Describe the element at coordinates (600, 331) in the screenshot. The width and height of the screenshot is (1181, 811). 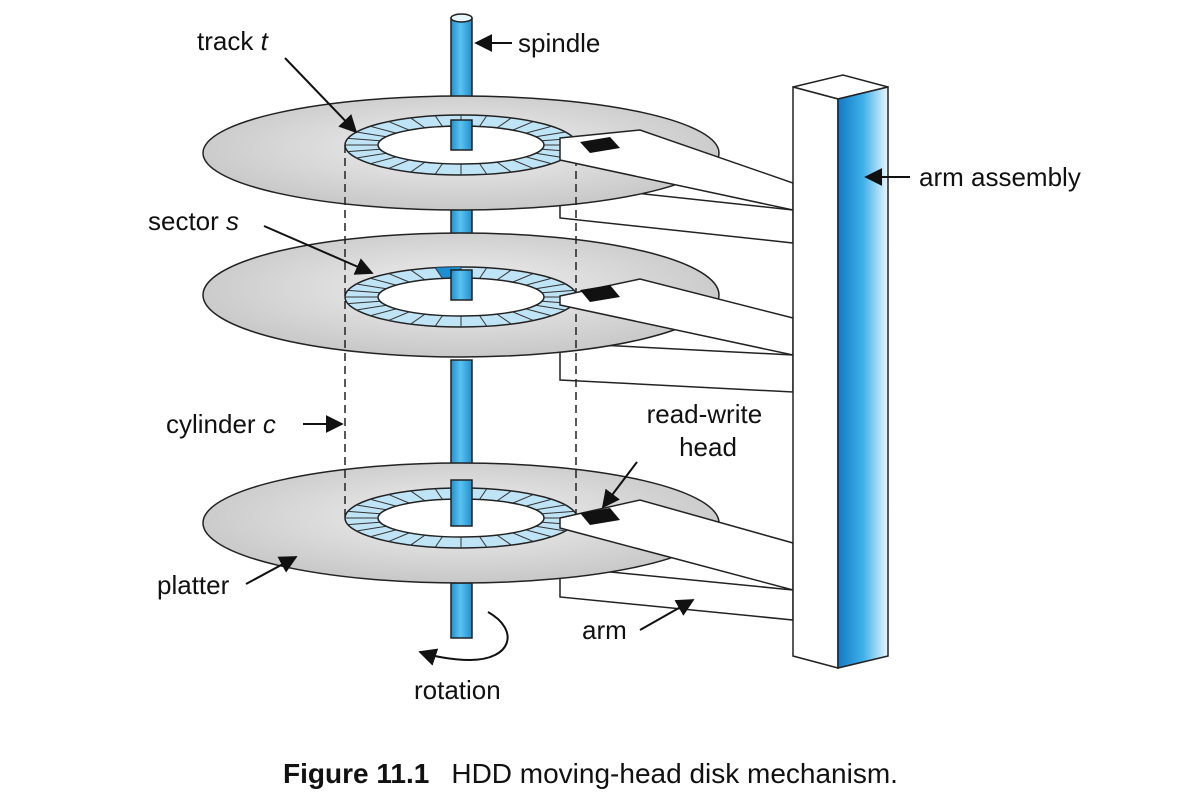
I see `read-write-heads` at that location.